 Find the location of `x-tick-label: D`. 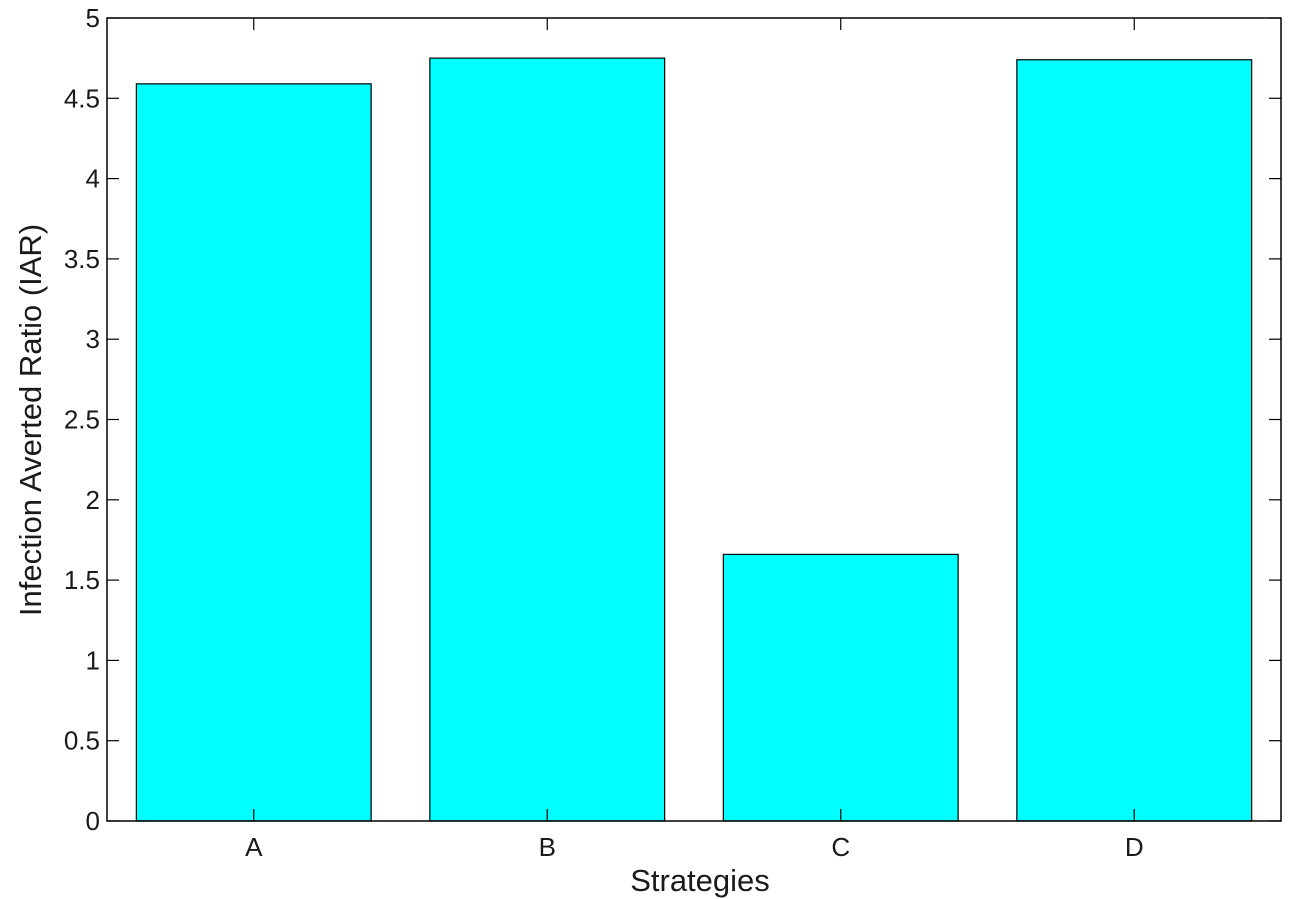

x-tick-label: D is located at coordinates (1134, 847).